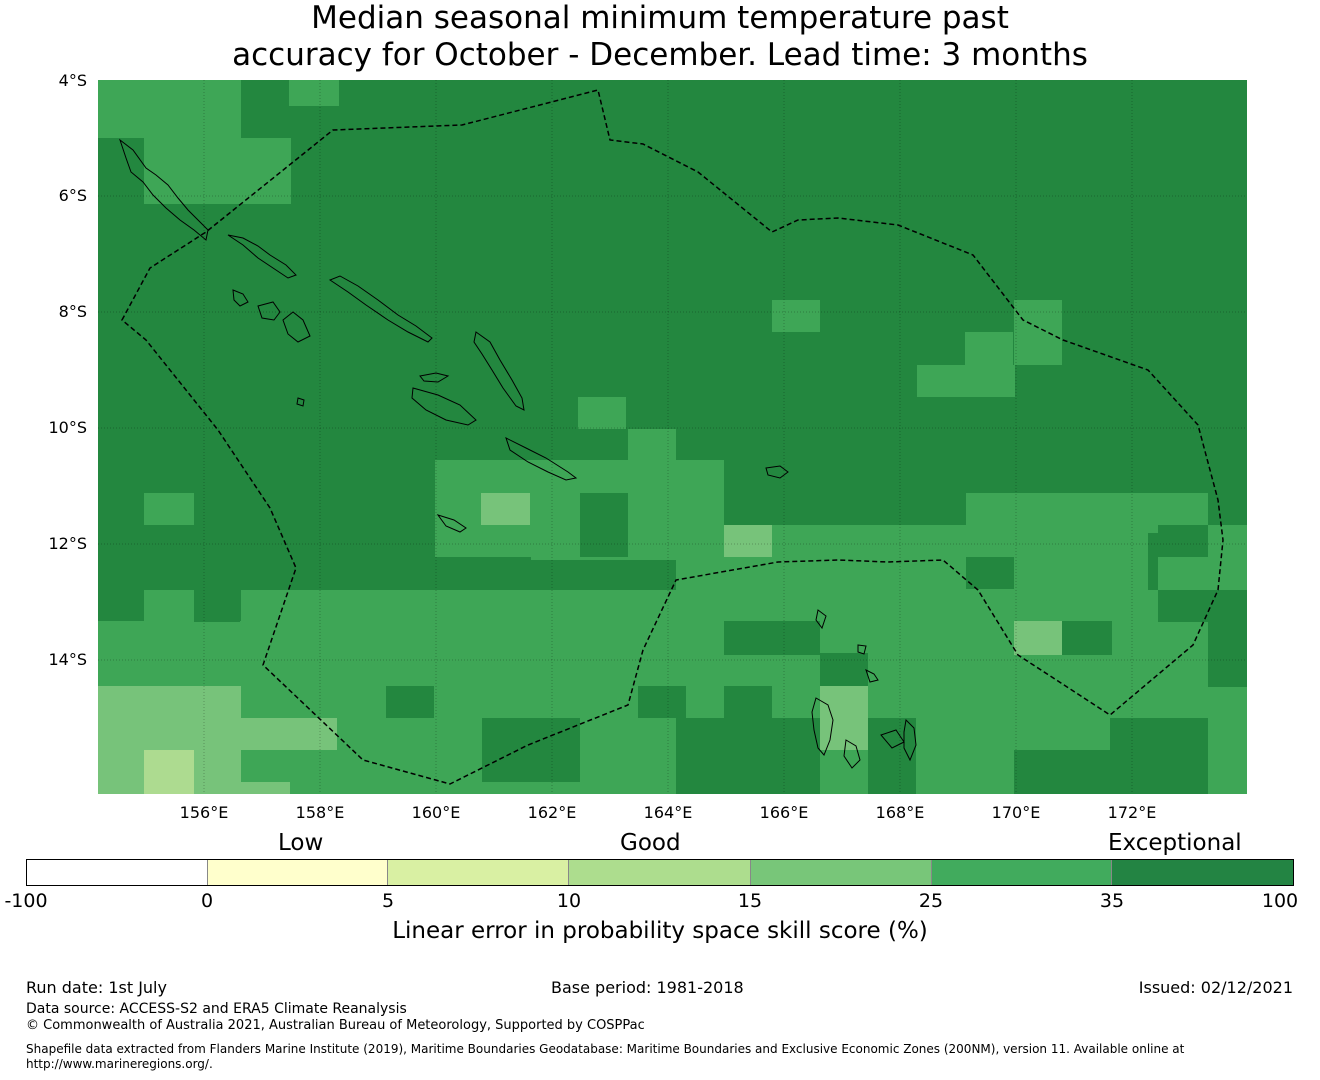  Describe the element at coordinates (388, 901) in the screenshot. I see `colorbar-tick: 5` at that location.